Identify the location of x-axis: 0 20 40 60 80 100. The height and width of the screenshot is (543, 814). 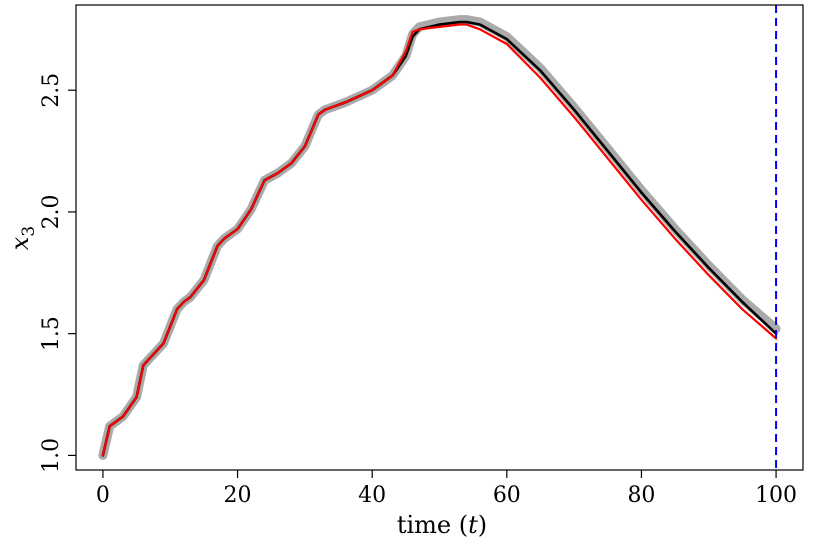
(446, 489).